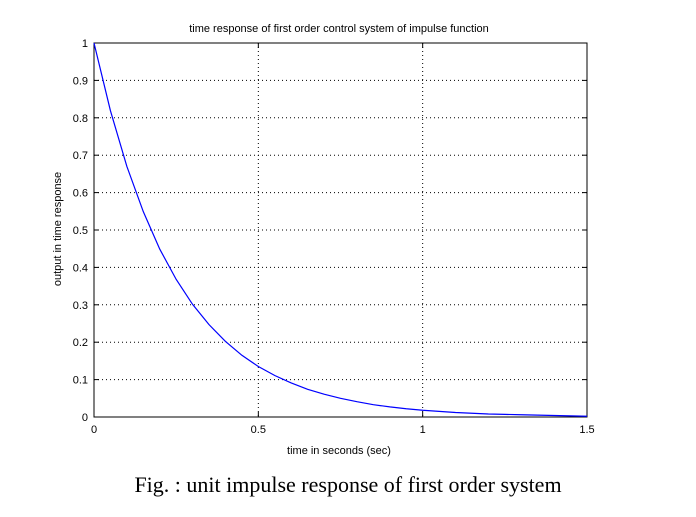 This screenshot has width=696, height=517. Describe the element at coordinates (80, 306) in the screenshot. I see `y-tick-label: 0.3` at that location.